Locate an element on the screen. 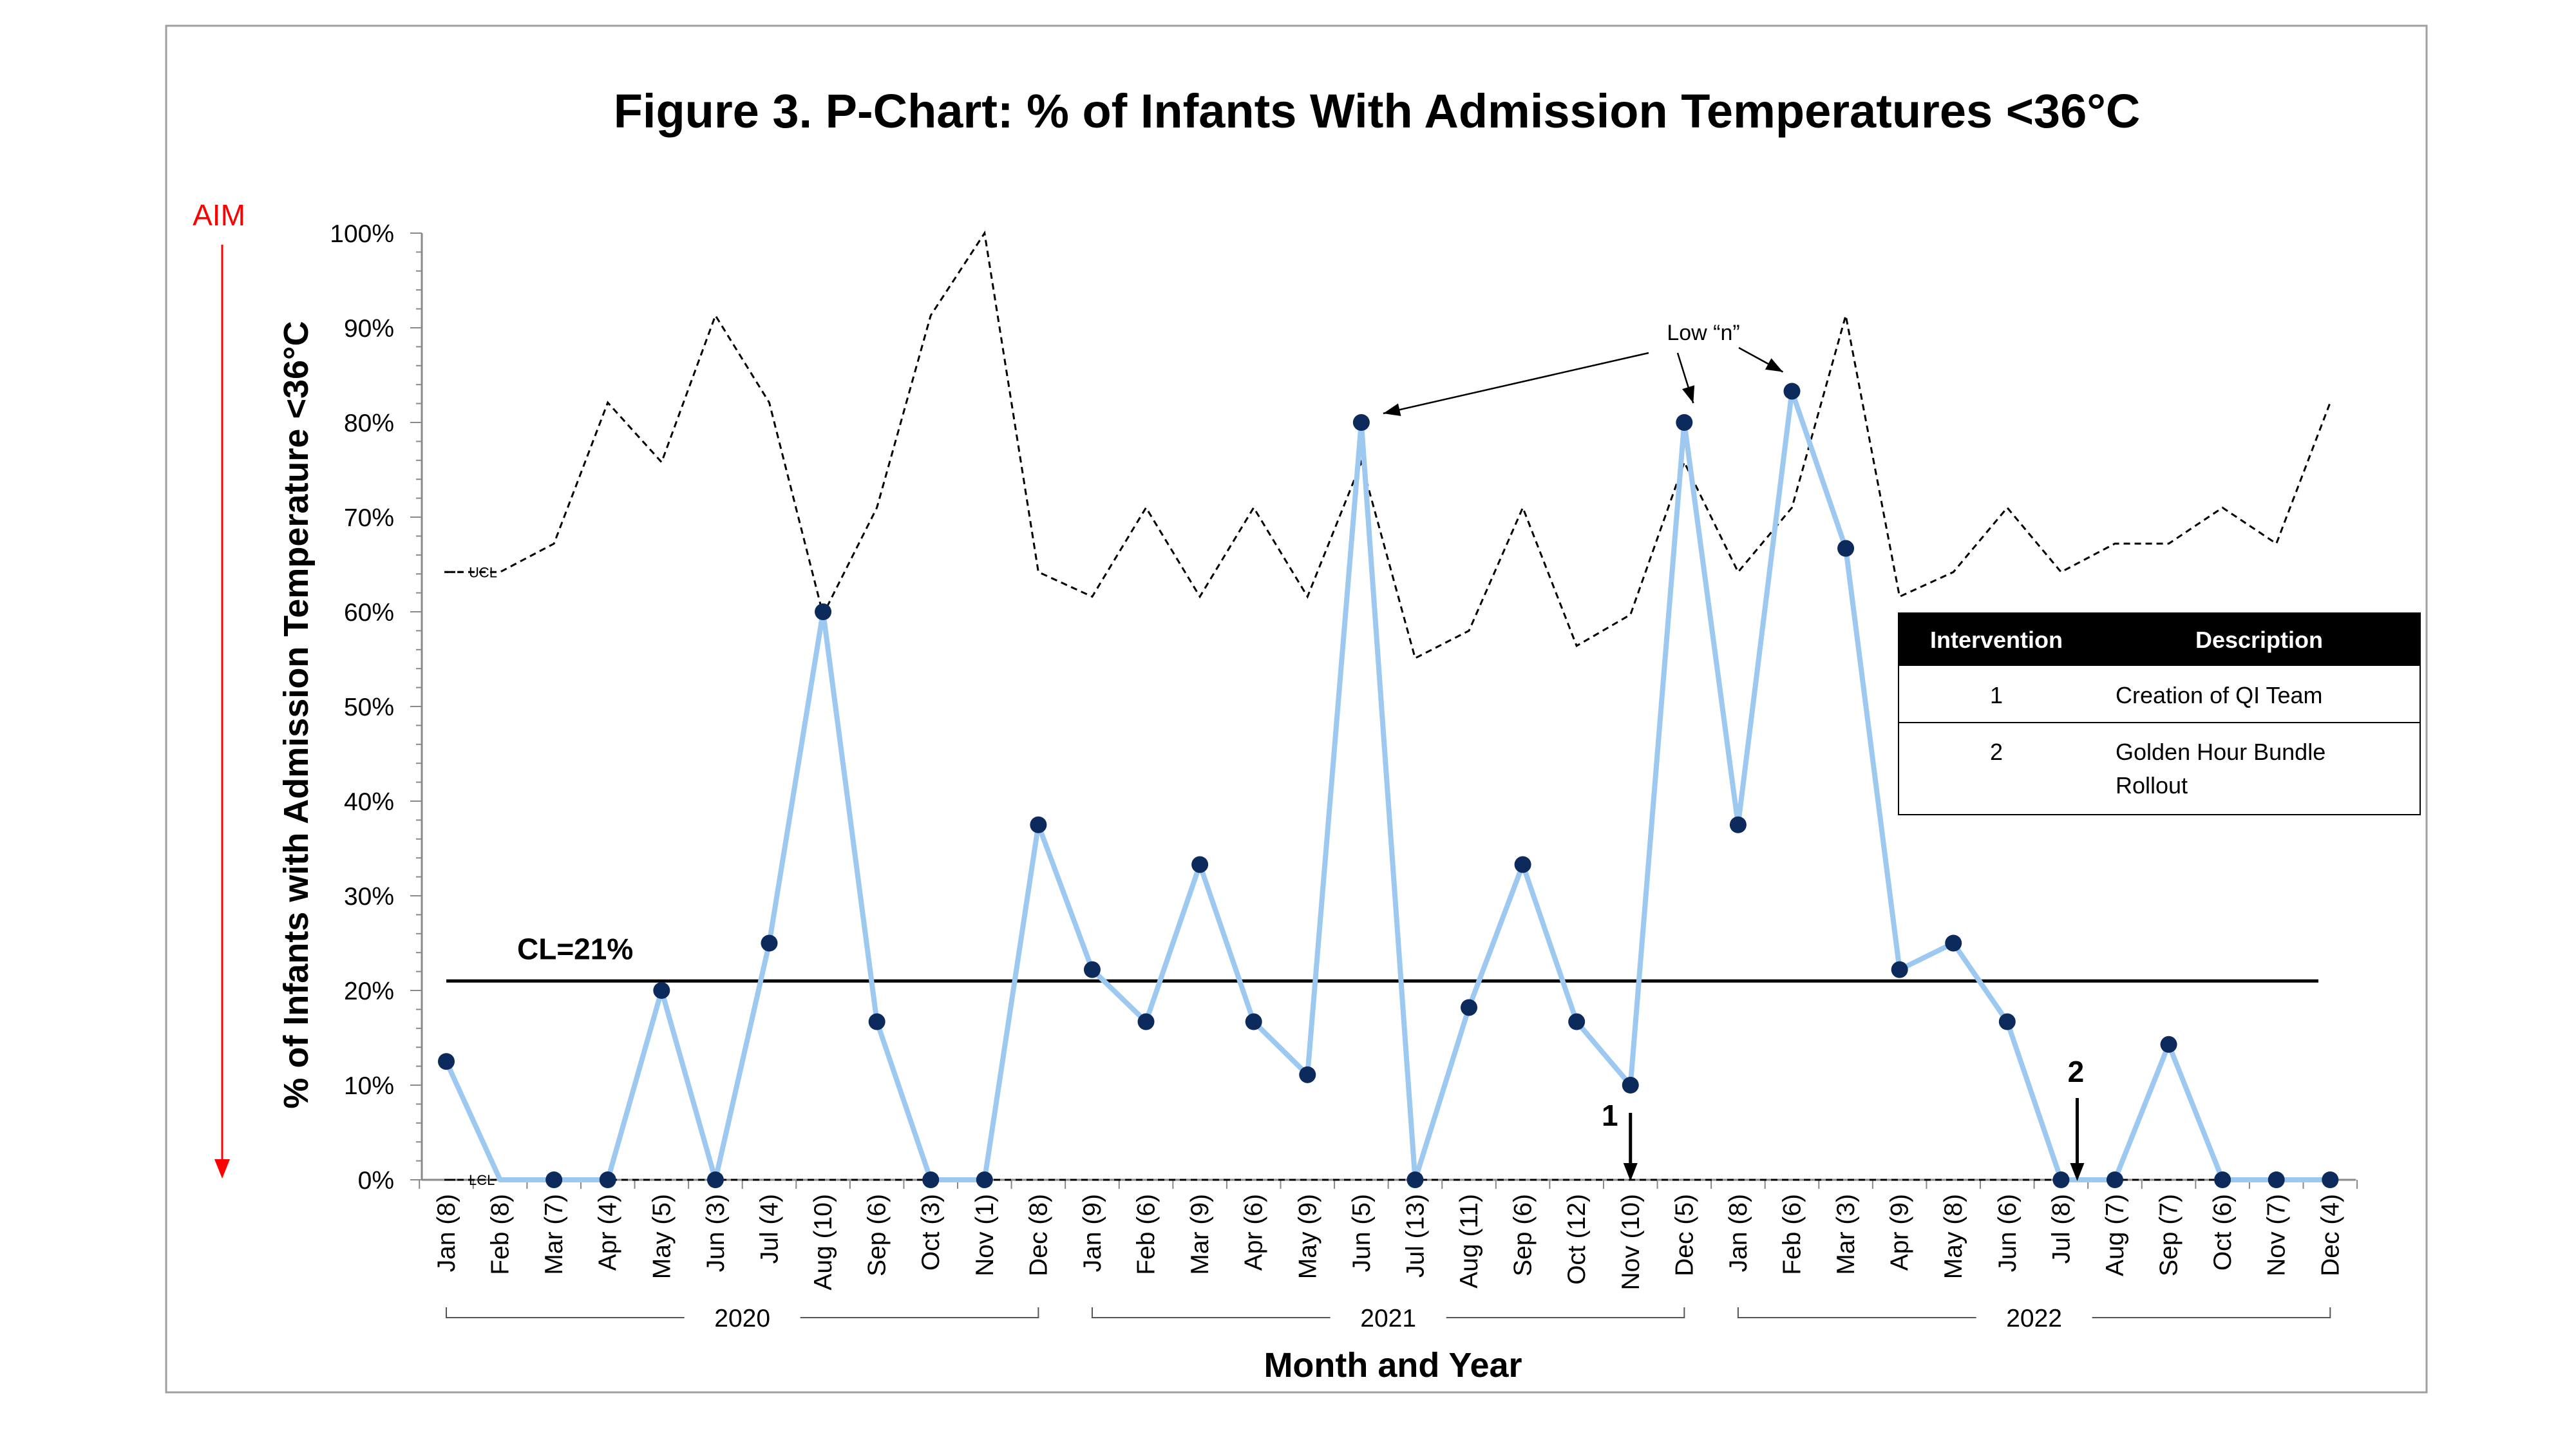 This screenshot has width=2576, height=1449. y-tick-label: 20% is located at coordinates (369, 991).